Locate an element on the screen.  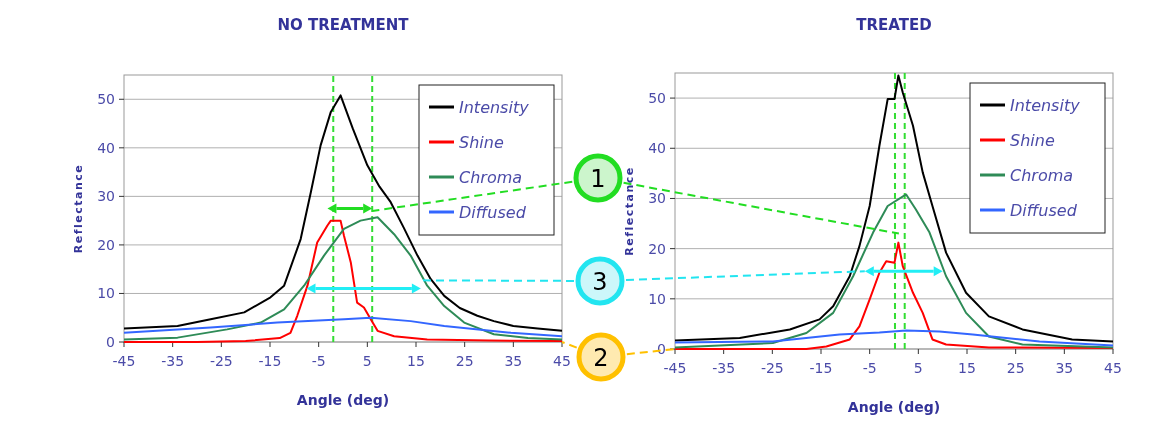
text: 3 is located at coordinates (600, 282).